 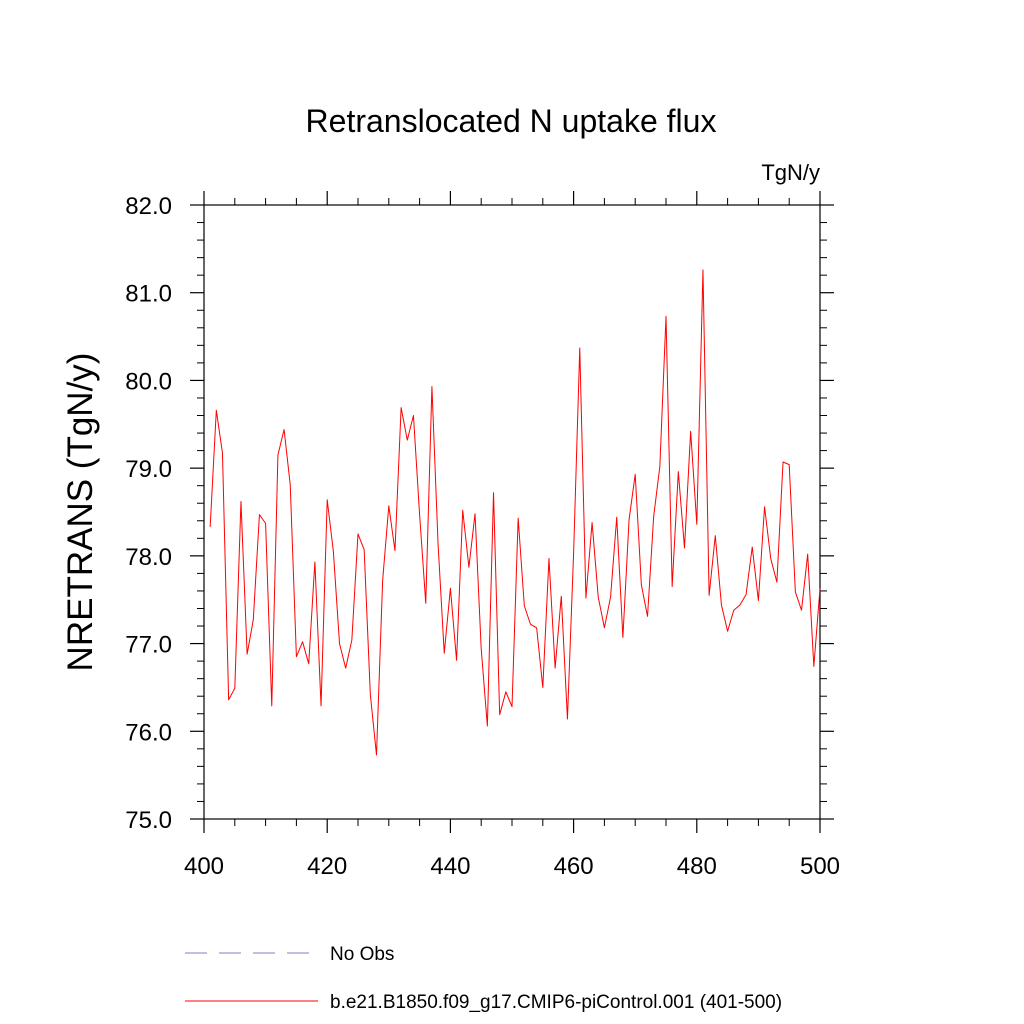 What do you see at coordinates (450, 866) in the screenshot?
I see `x-tick-label: 440` at bounding box center [450, 866].